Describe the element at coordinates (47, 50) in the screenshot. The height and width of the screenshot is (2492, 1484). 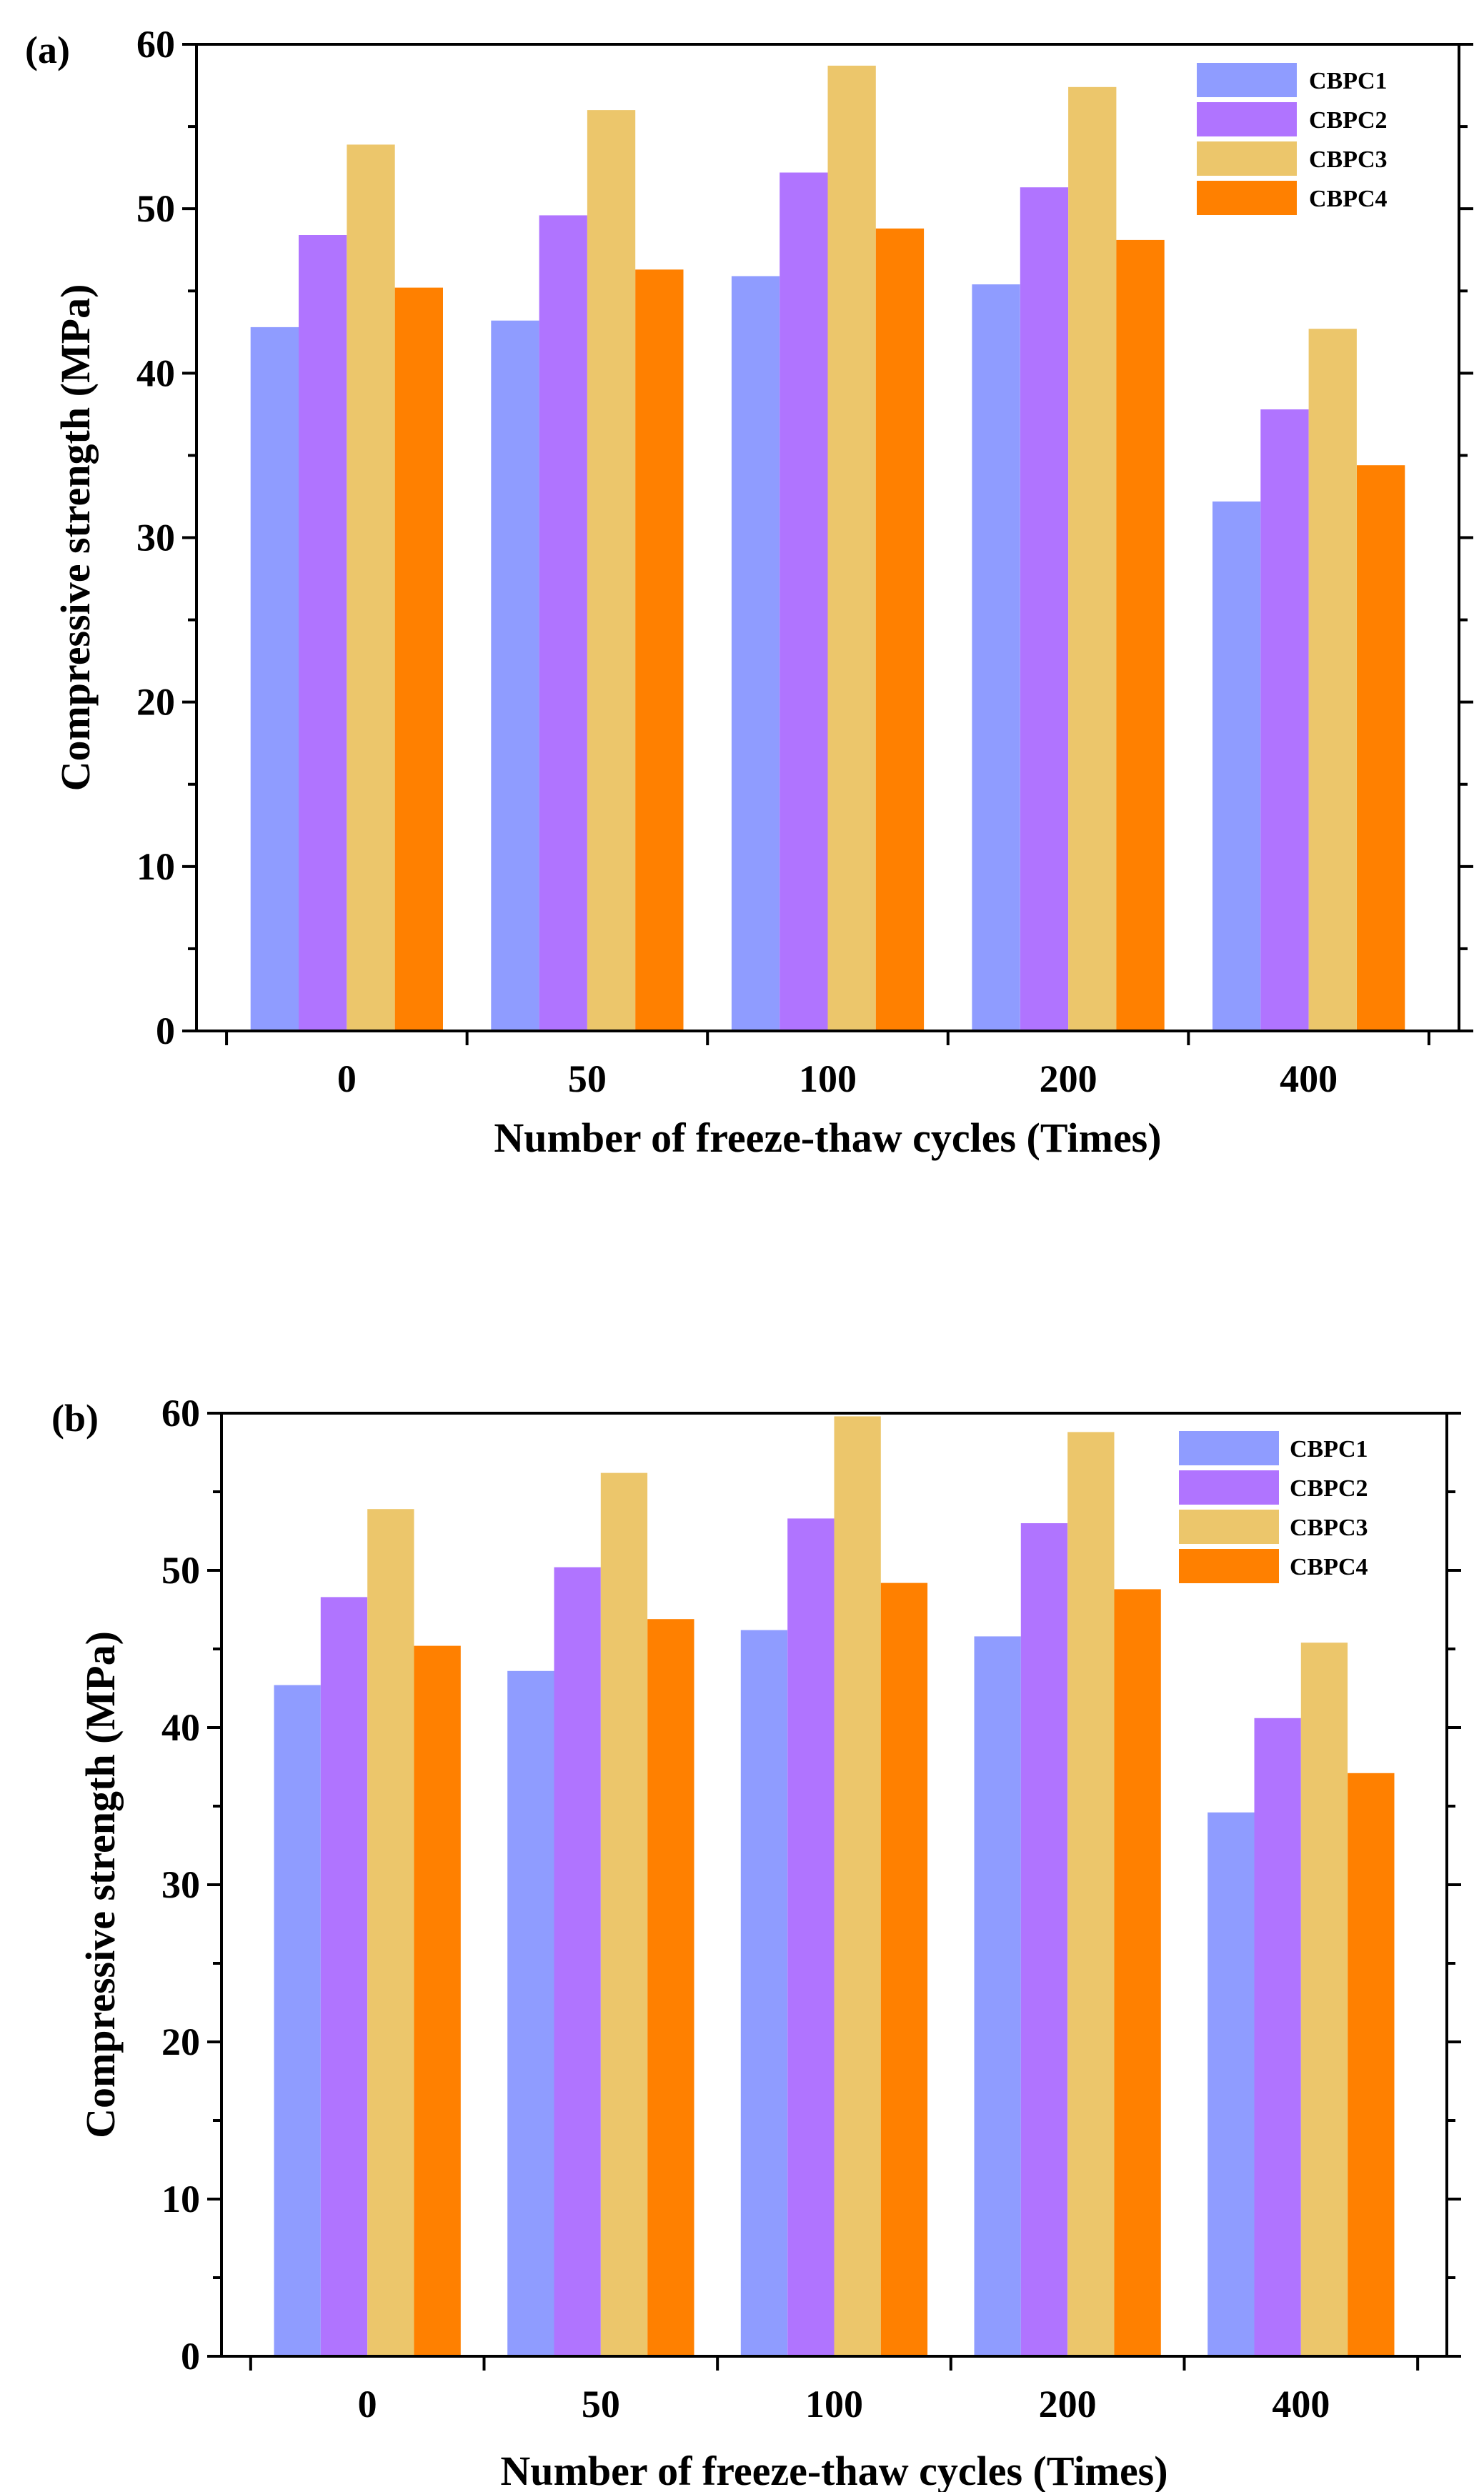
I see `panel-label: (a)` at that location.